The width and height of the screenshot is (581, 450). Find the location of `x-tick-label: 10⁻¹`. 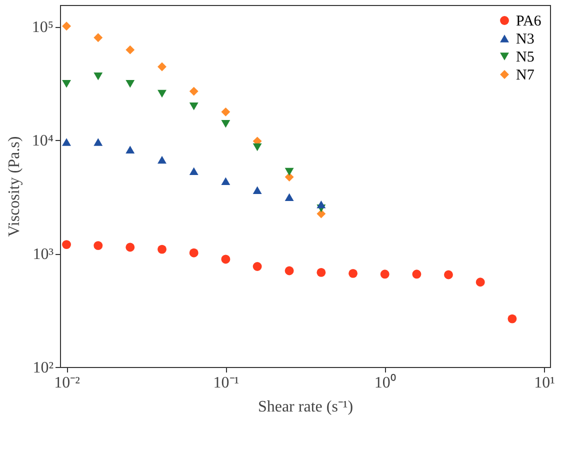

x-tick-label: 10⁻¹ is located at coordinates (226, 383).